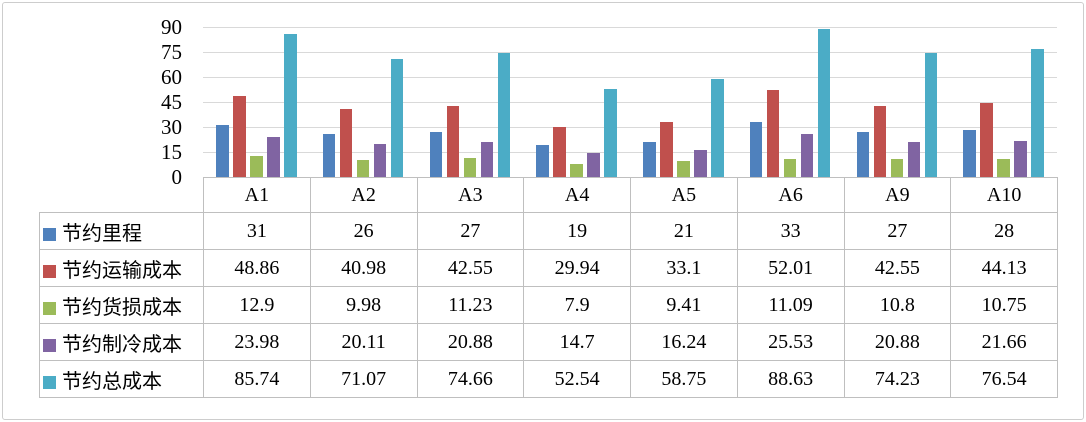 The width and height of the screenshot is (1086, 422). Describe the element at coordinates (790, 379) in the screenshot. I see `value-cell-a6-series5: 88.63` at that location.